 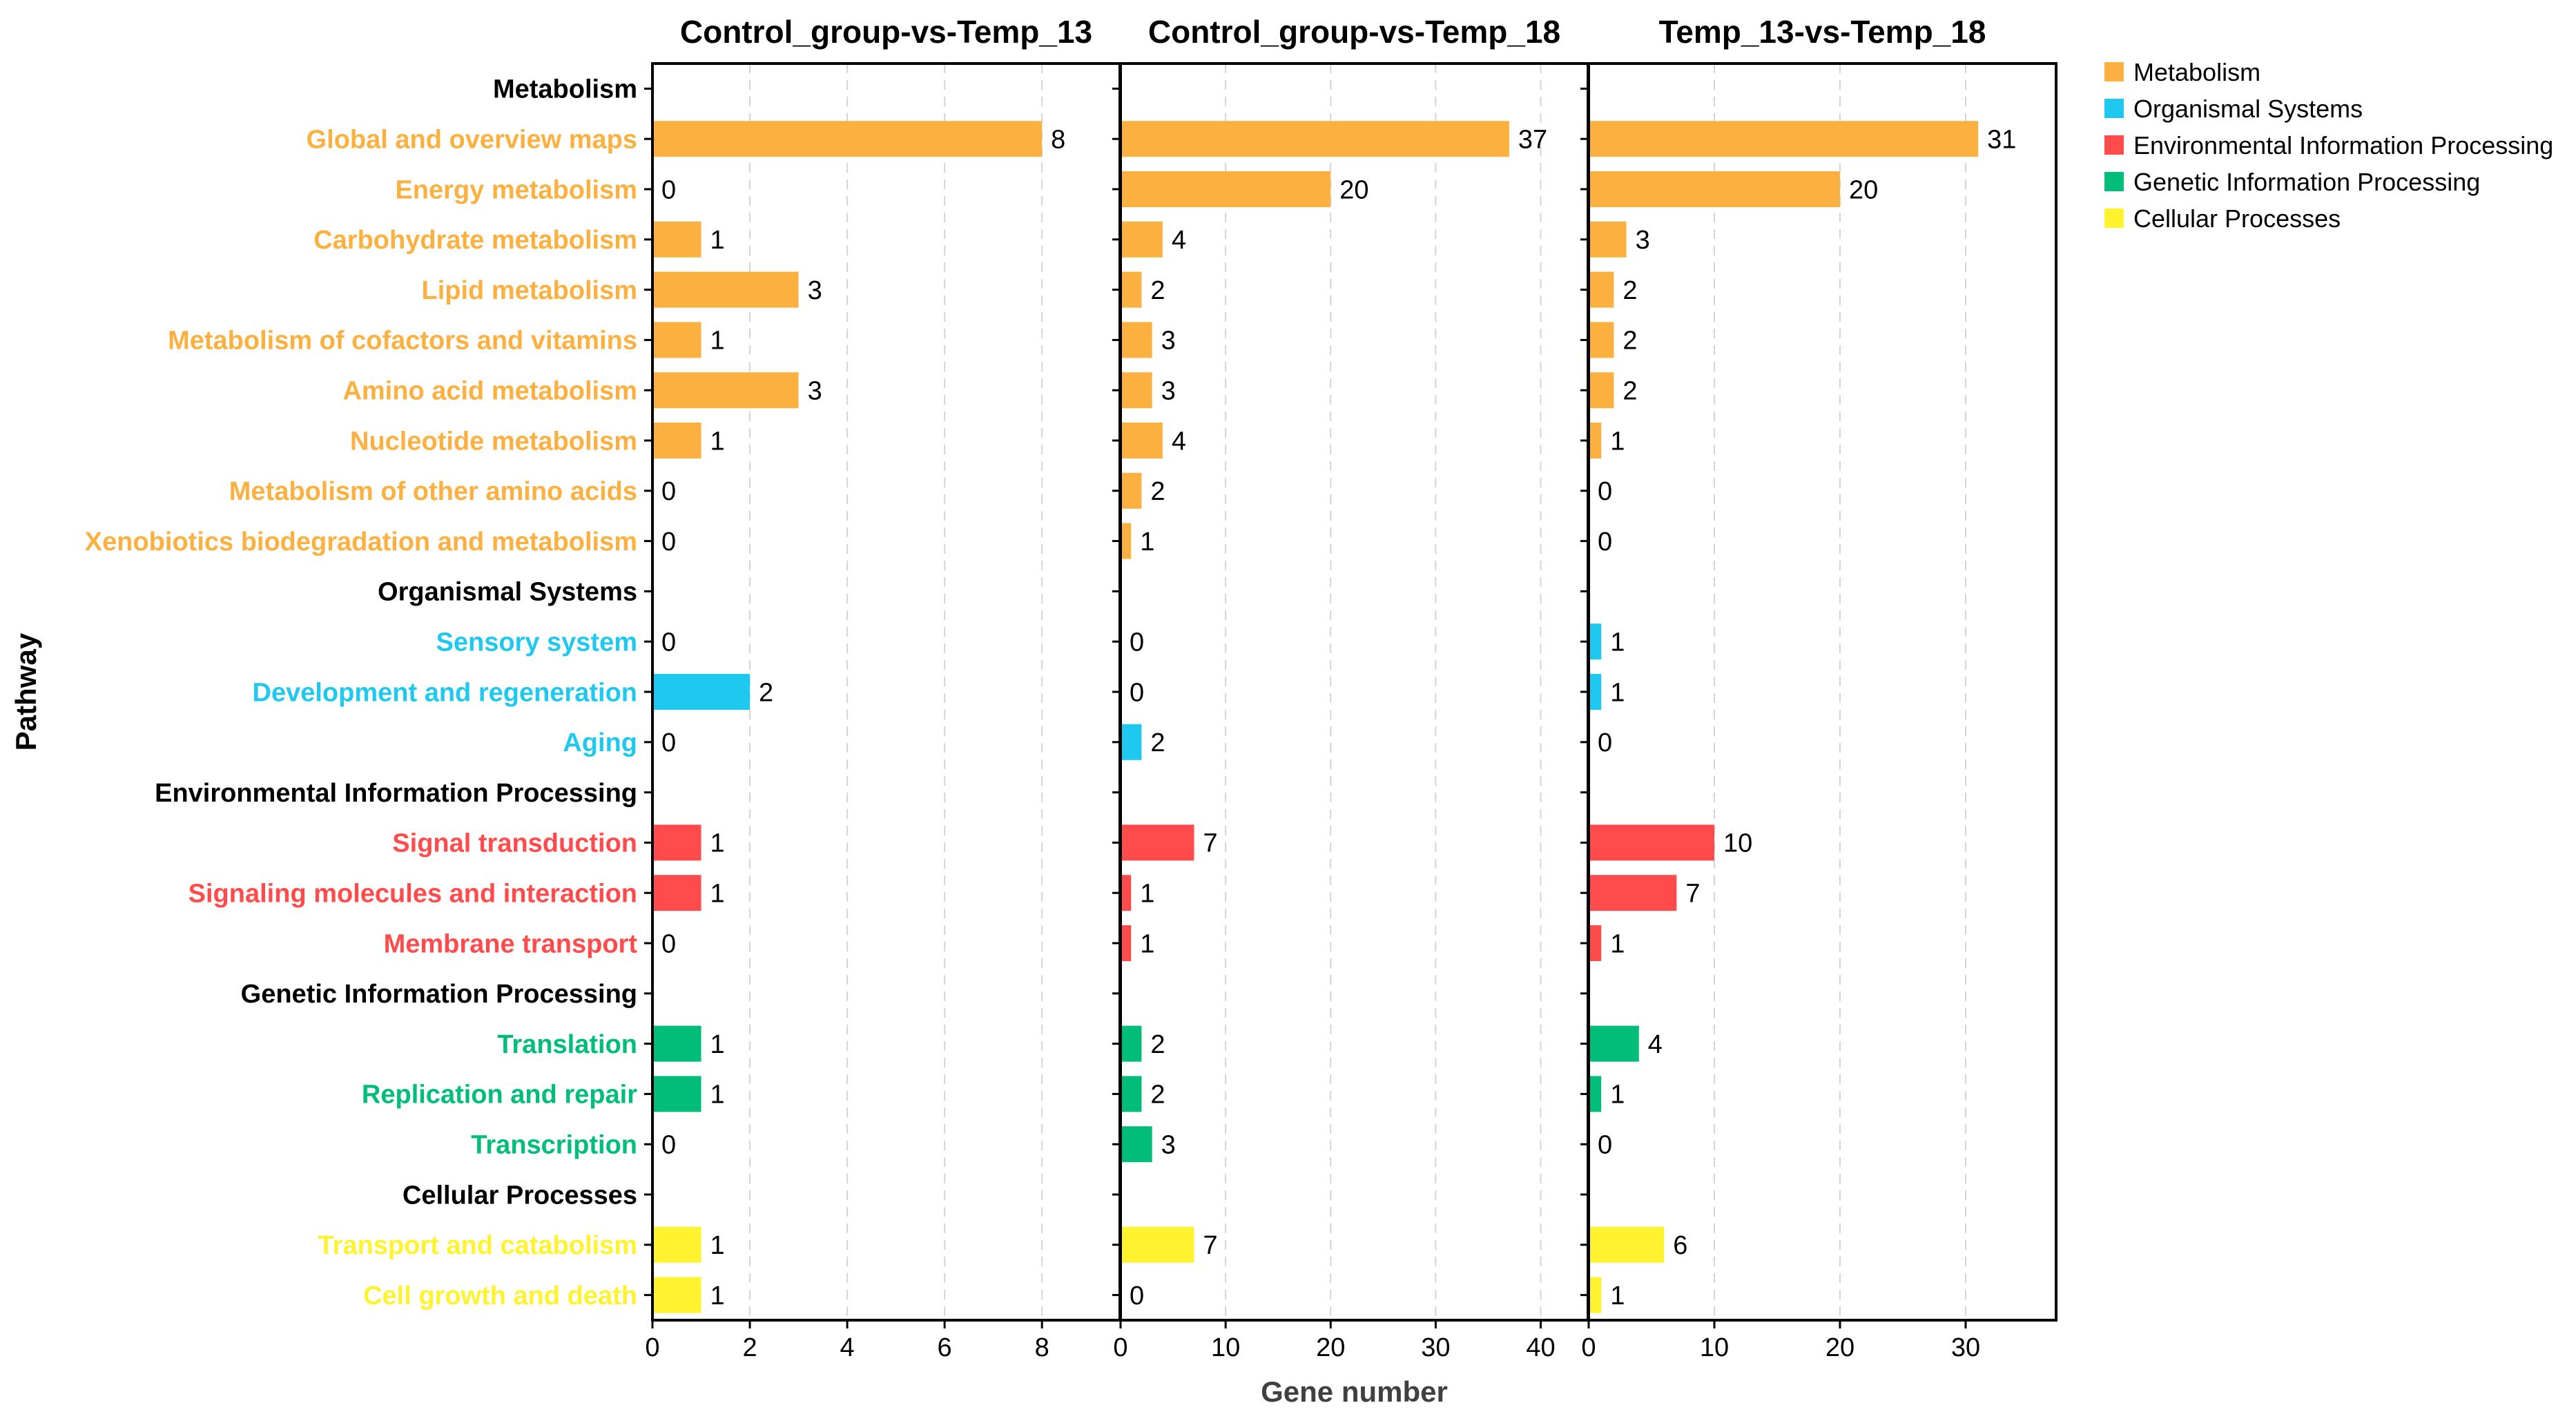 What do you see at coordinates (1618, 692) in the screenshot?
I see `value-label-panel-3-development-and-regeneration: 1` at bounding box center [1618, 692].